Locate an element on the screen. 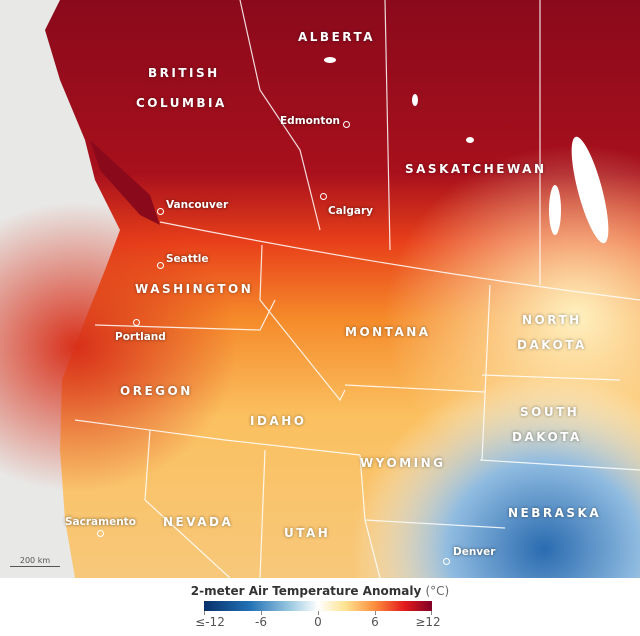  label-nebraska: NEBRASKA is located at coordinates (555, 513).